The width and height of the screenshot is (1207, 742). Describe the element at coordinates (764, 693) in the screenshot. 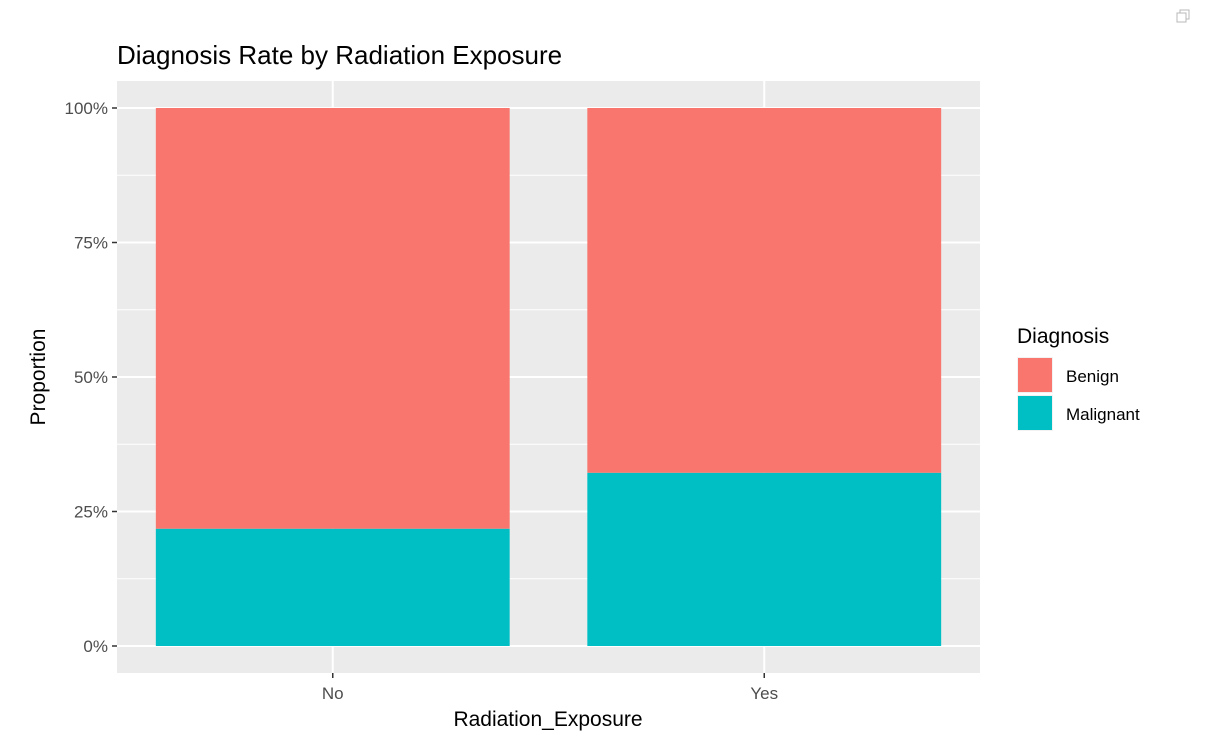

I see `x-tick-label: Yes` at that location.